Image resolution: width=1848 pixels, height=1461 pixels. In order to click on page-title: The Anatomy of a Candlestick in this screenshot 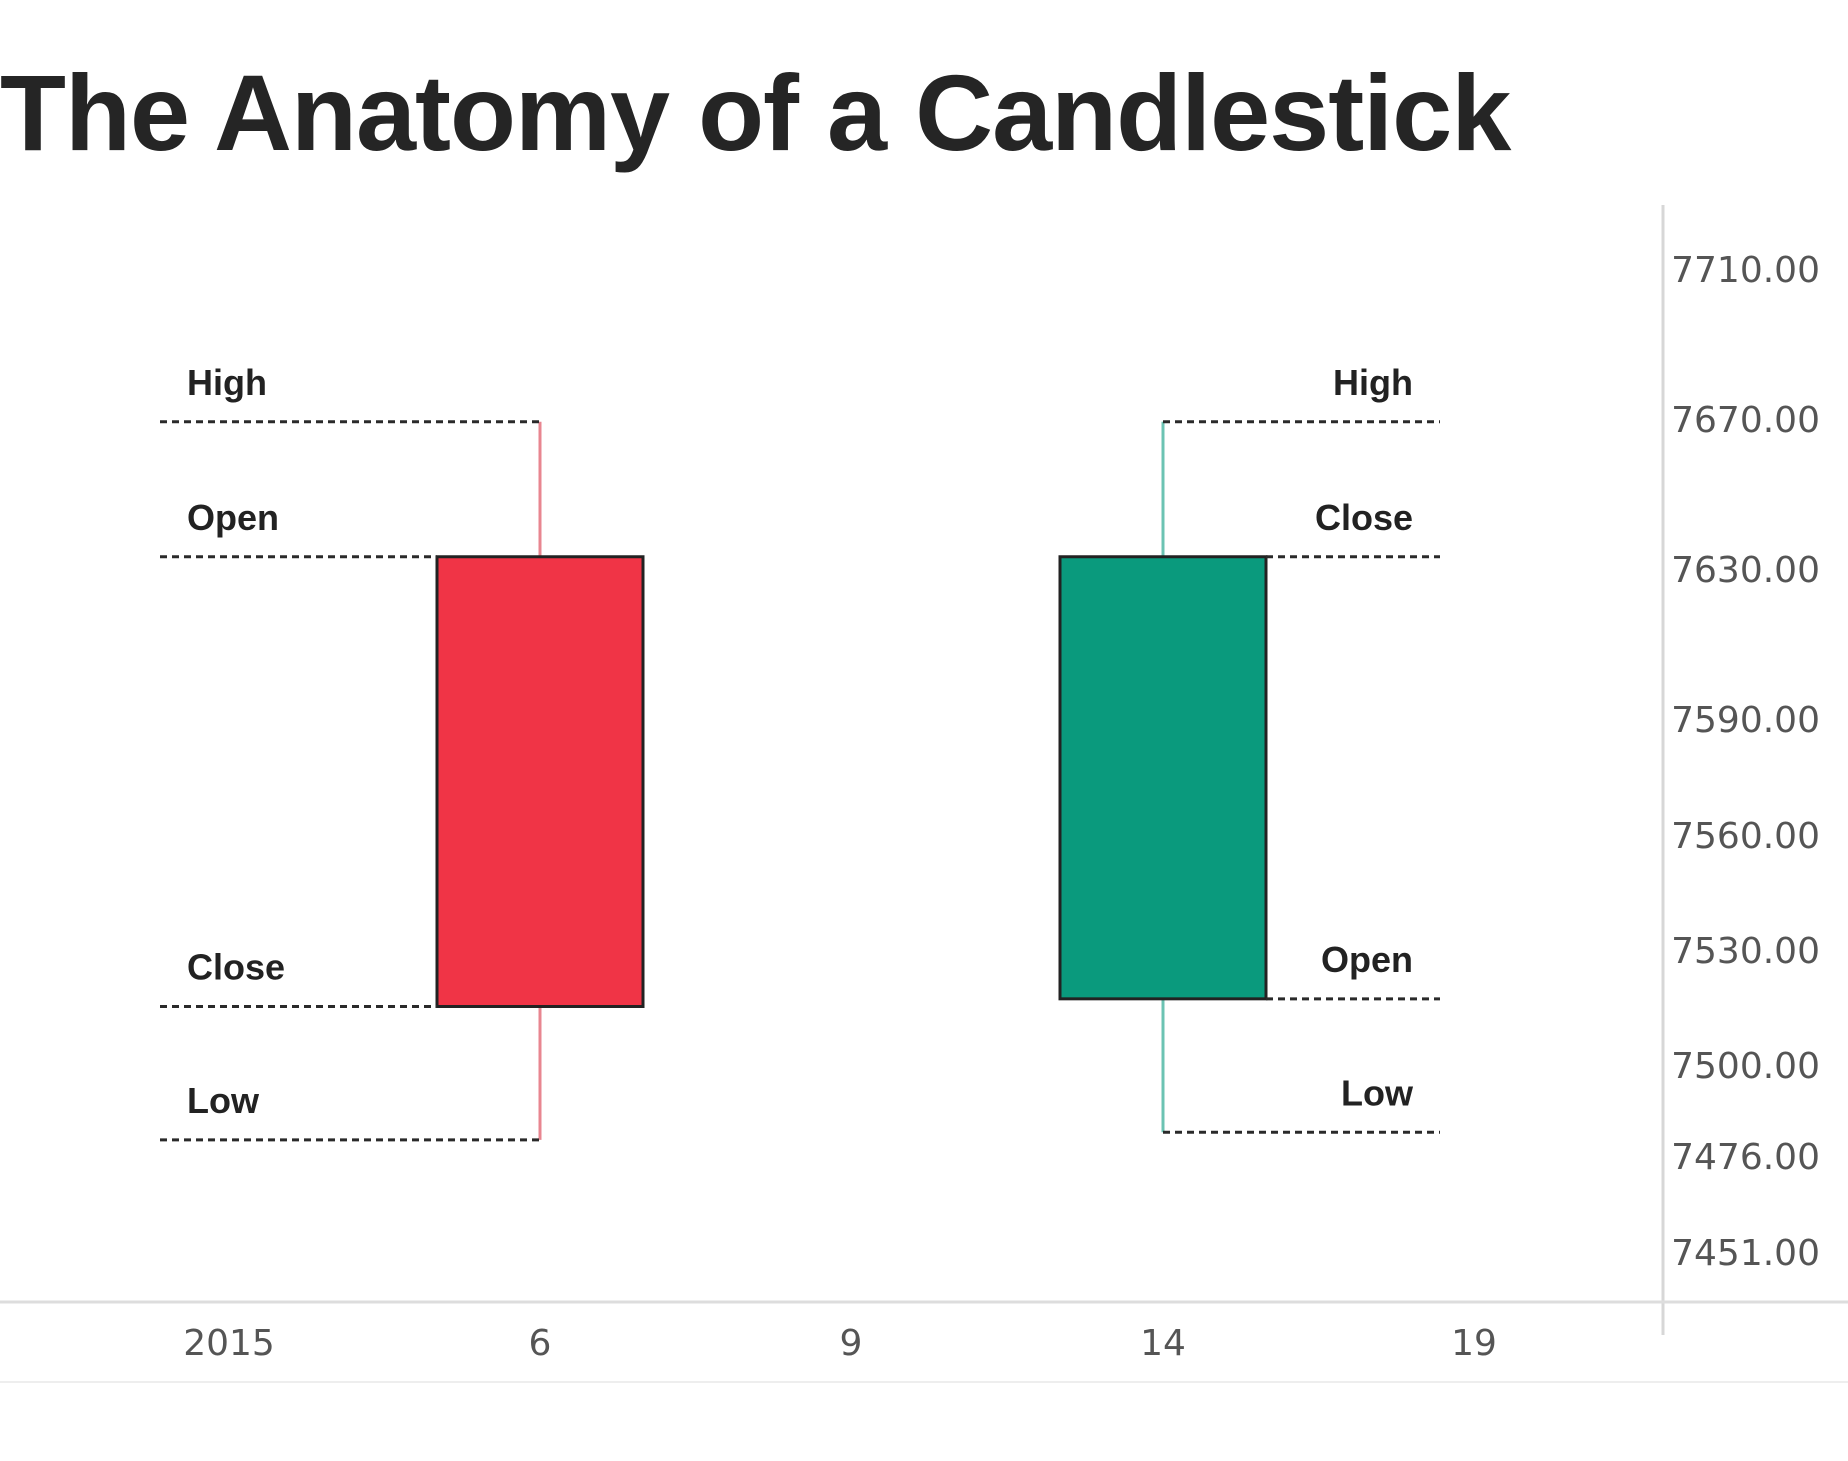, I will do `click(755, 112)`.